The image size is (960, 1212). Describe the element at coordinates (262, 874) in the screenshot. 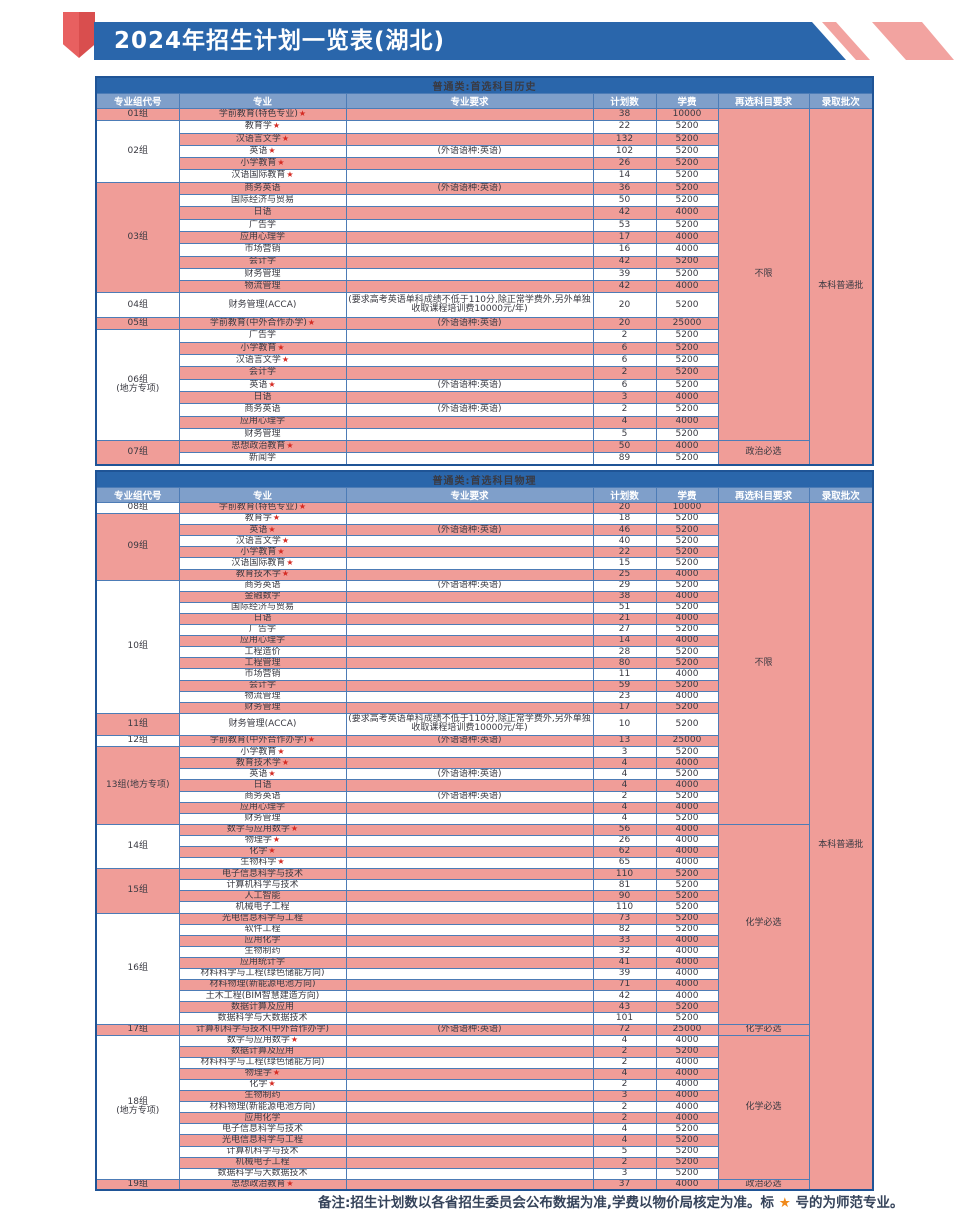

I see `major-cell: 电子信息科学与技术` at that location.